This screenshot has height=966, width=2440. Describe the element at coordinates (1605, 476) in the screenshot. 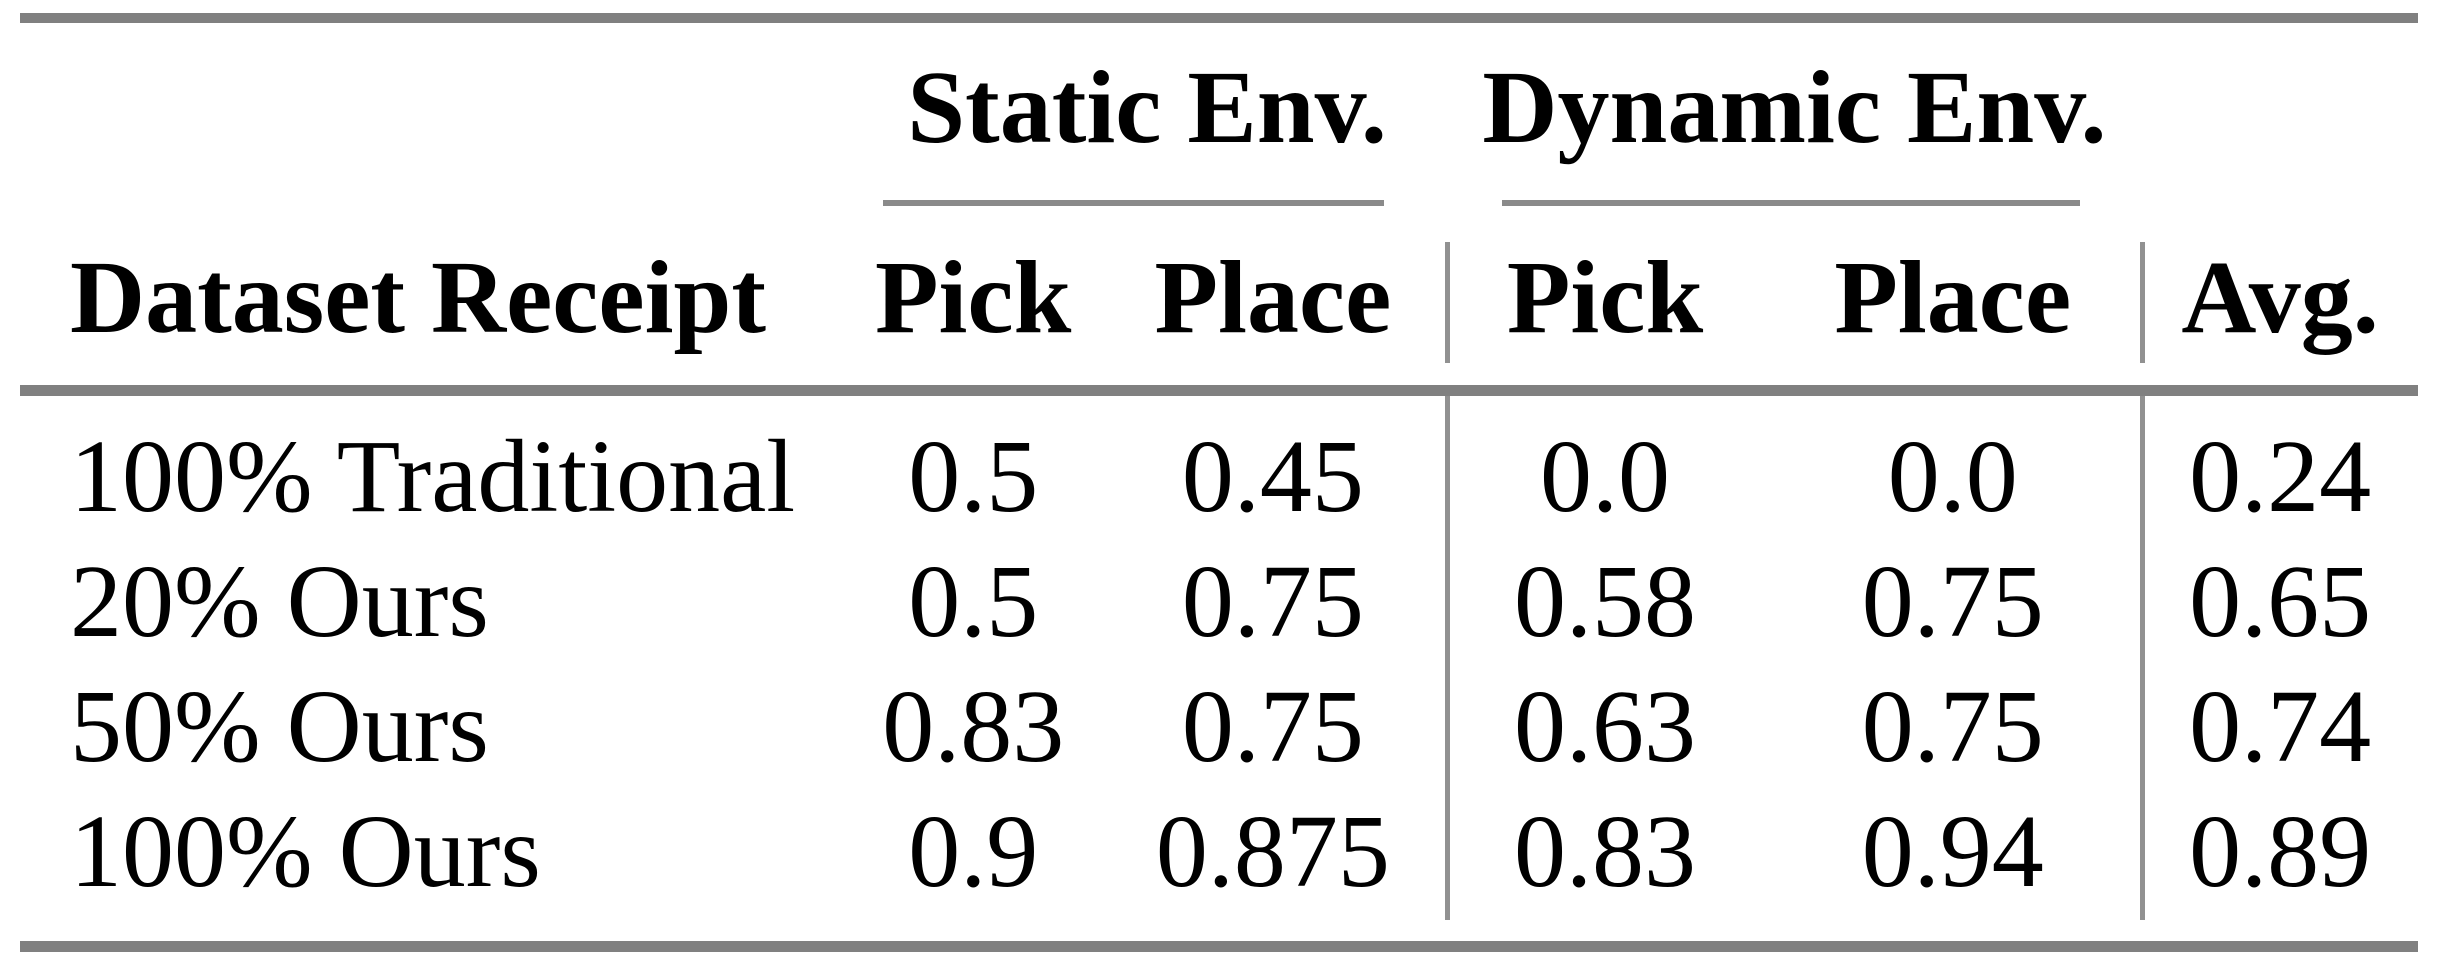

I see `cell-dynamic-pick: 0.0` at that location.